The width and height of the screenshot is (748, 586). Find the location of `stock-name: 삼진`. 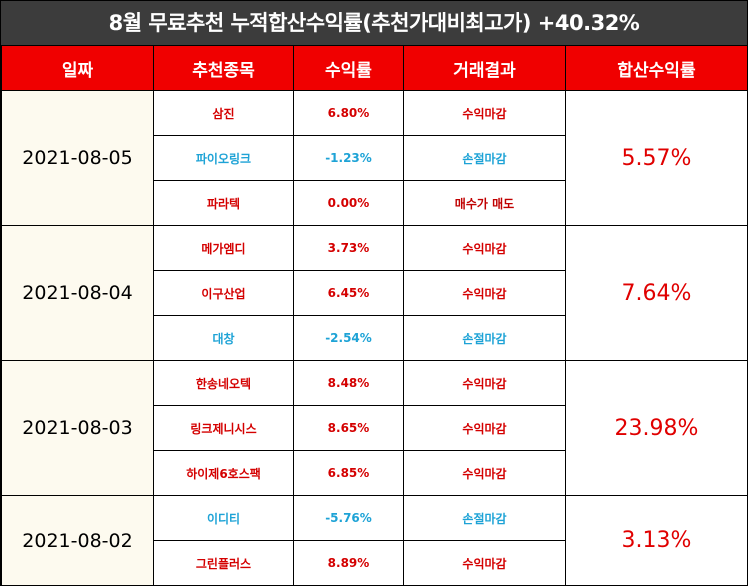

stock-name: 삼진 is located at coordinates (223, 113).